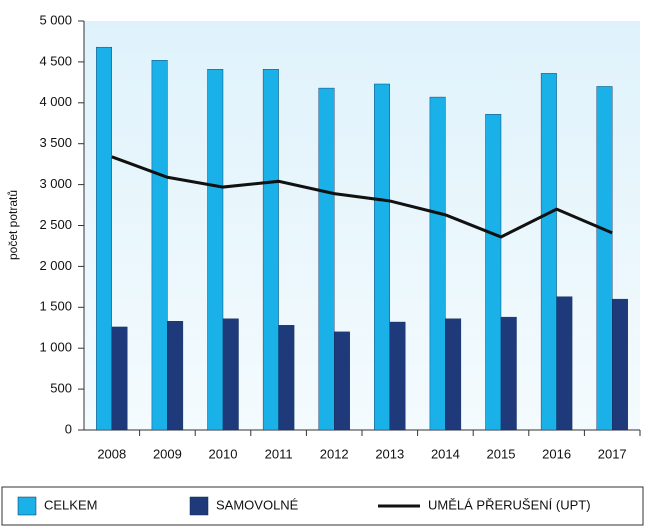 The height and width of the screenshot is (532, 646). What do you see at coordinates (13, 225) in the screenshot?
I see `y-axis-label: počet potratů` at bounding box center [13, 225].